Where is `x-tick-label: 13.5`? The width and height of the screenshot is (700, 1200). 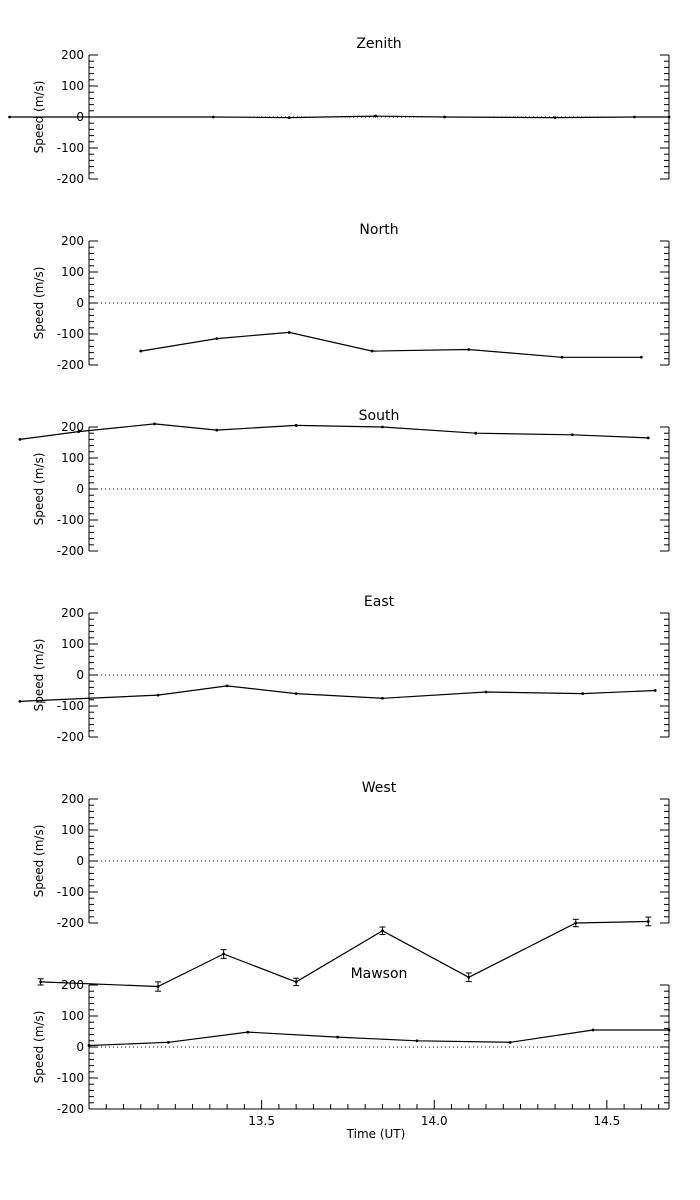 x-tick-label: 13.5 is located at coordinates (261, 1121).